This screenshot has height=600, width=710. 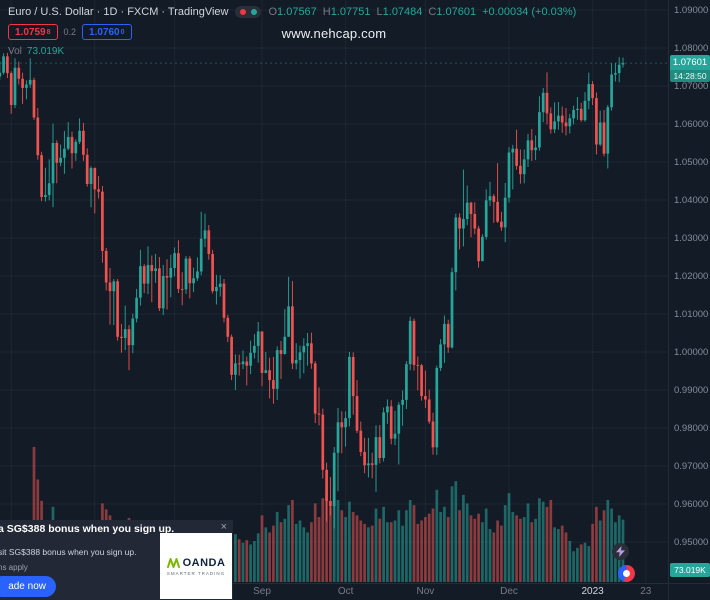 What do you see at coordinates (689, 591) in the screenshot?
I see `axis-corner` at bounding box center [689, 591].